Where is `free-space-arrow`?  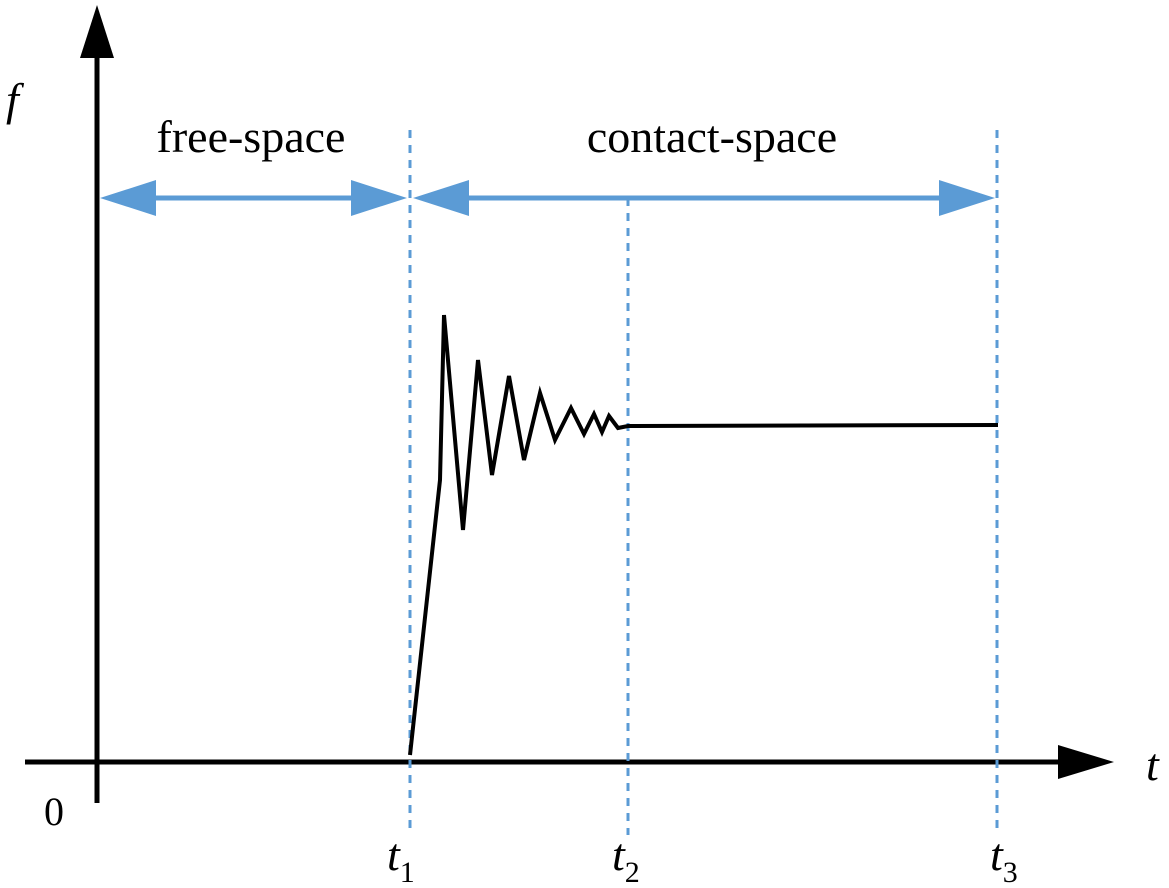 free-space-arrow is located at coordinates (253, 198).